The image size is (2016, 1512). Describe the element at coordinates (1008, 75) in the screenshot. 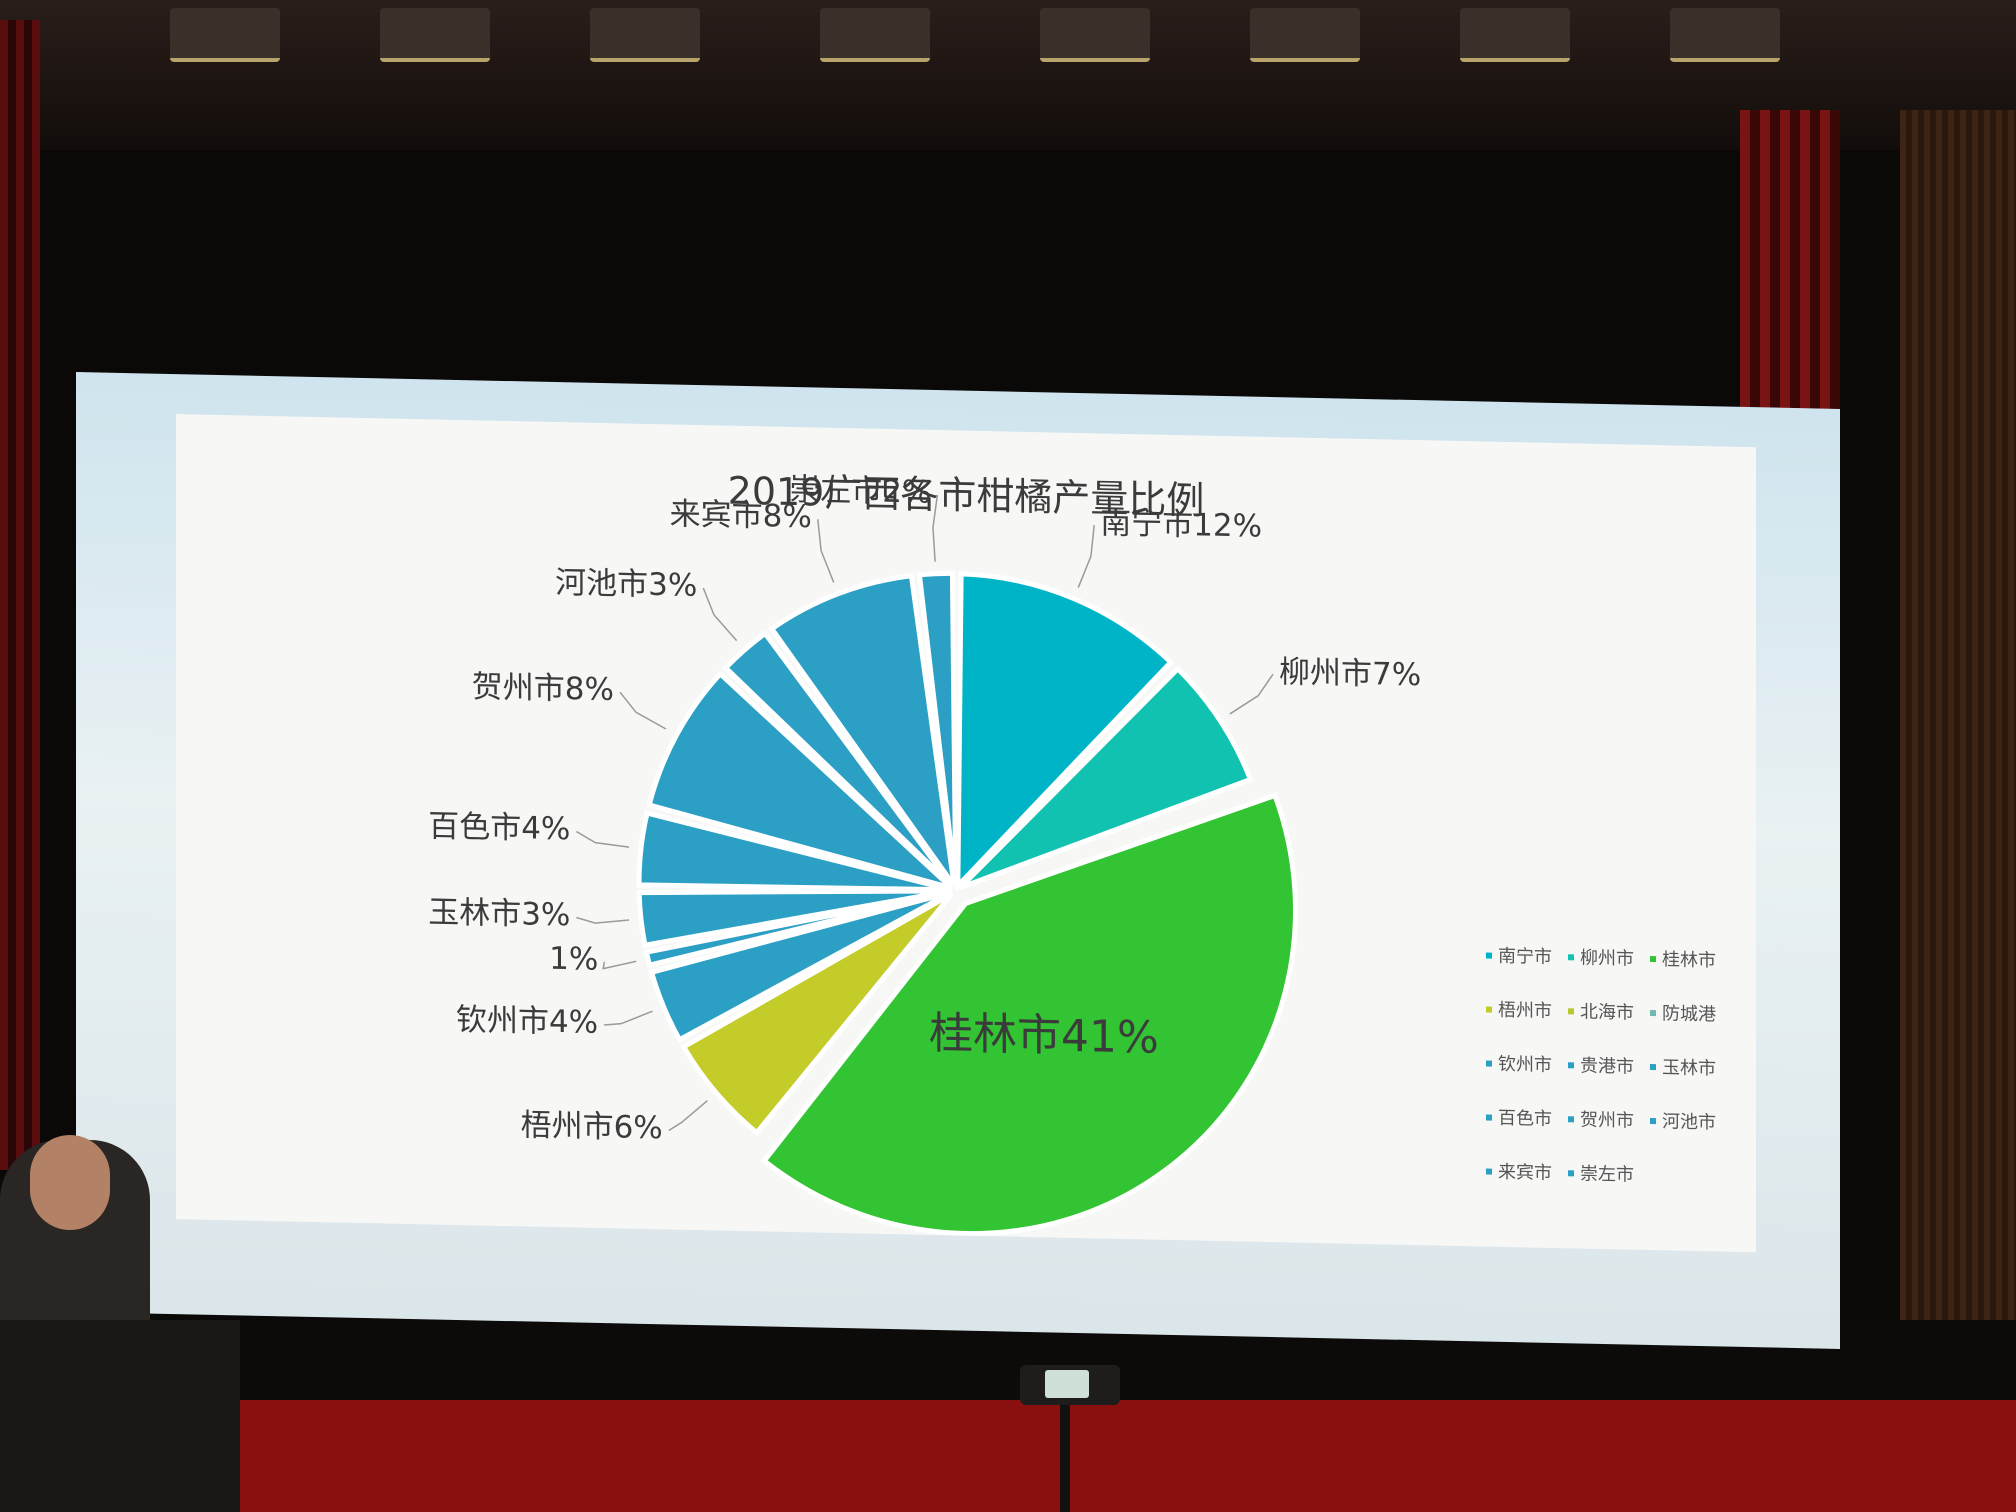

I see `ceiling` at that location.